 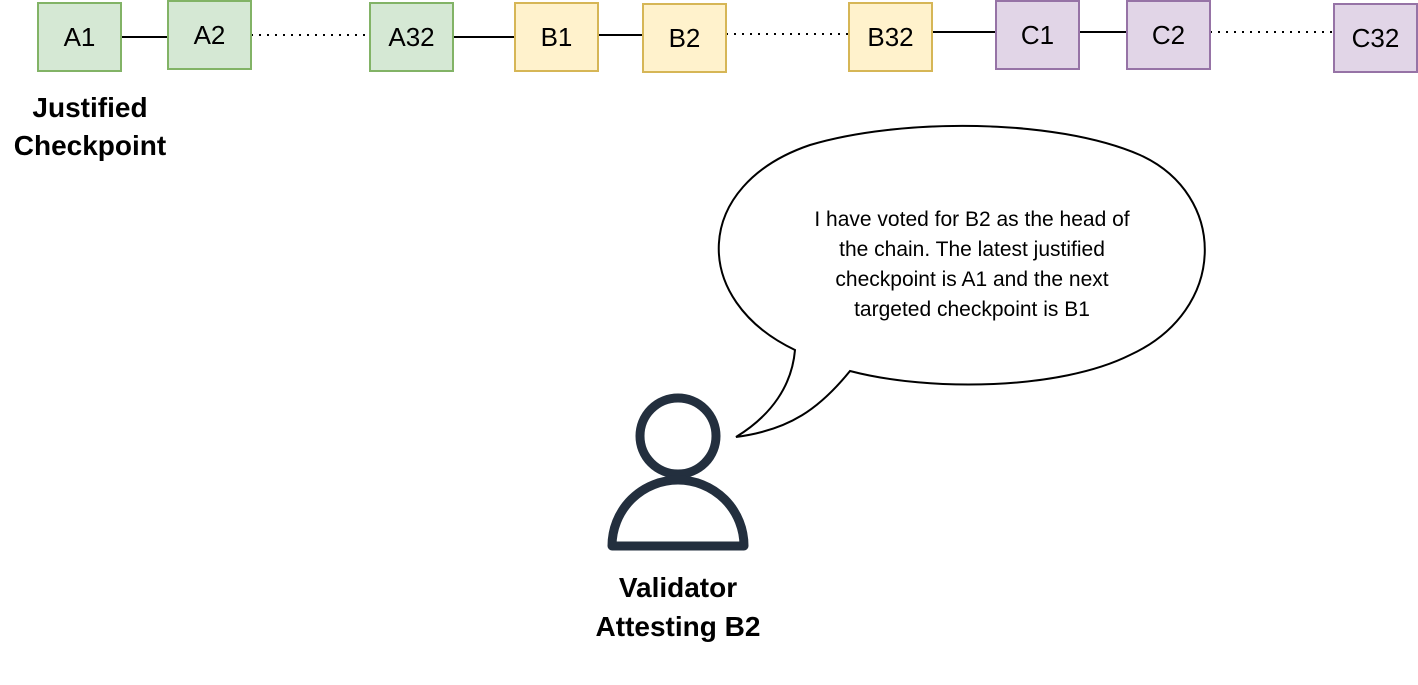 I want to click on speech-line-4: targeted checkpoint is B1, so click(x=972, y=309).